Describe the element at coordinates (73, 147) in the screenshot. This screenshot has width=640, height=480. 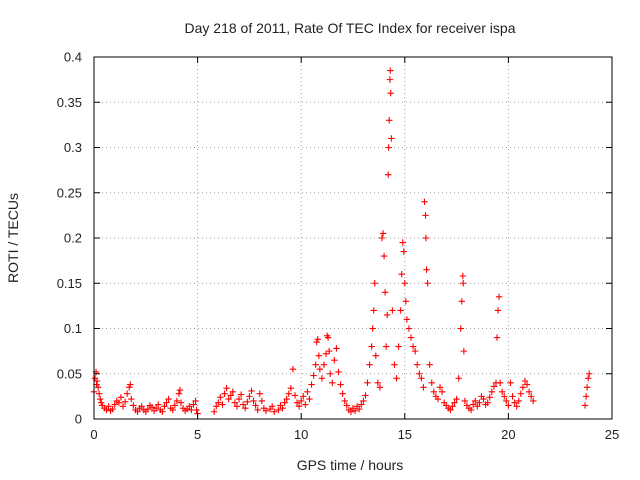
I see `y-tick-label: 0.3` at that location.